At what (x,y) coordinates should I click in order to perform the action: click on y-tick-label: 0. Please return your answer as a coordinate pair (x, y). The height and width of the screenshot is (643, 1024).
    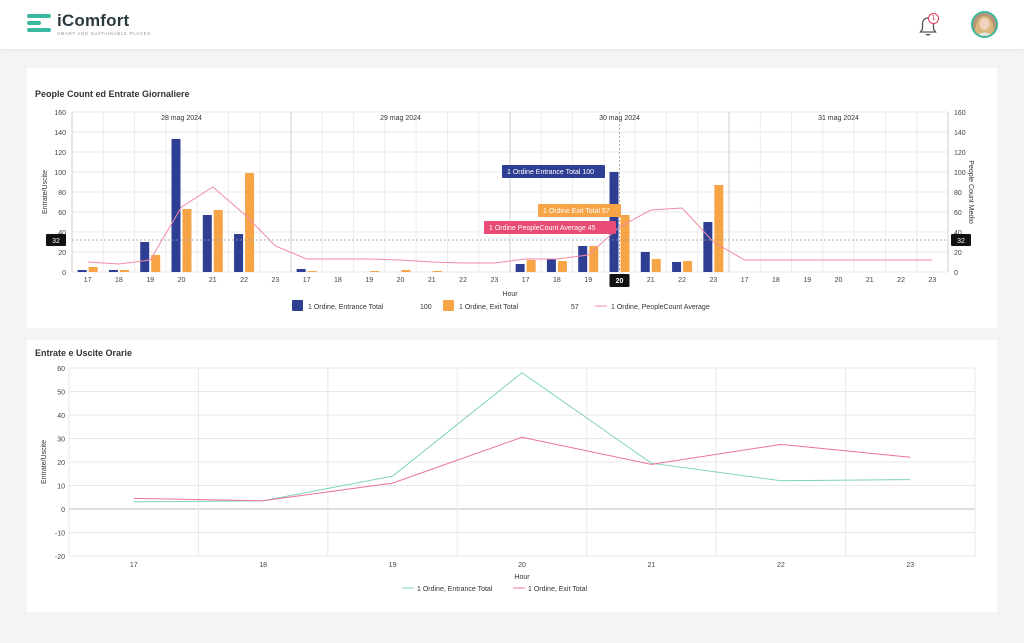
    Looking at the image, I should click on (63, 510).